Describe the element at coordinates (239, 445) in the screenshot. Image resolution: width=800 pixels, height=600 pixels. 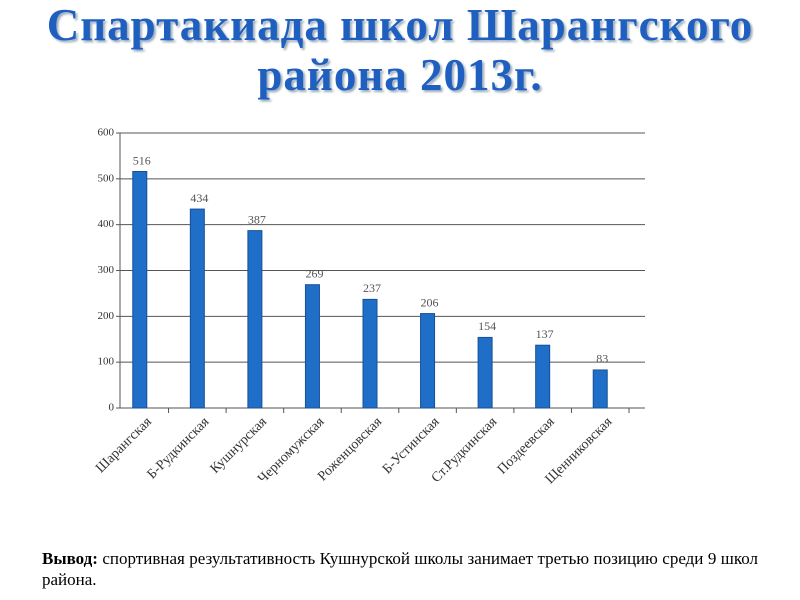
I see `x-tick-label: Кушнурская` at that location.